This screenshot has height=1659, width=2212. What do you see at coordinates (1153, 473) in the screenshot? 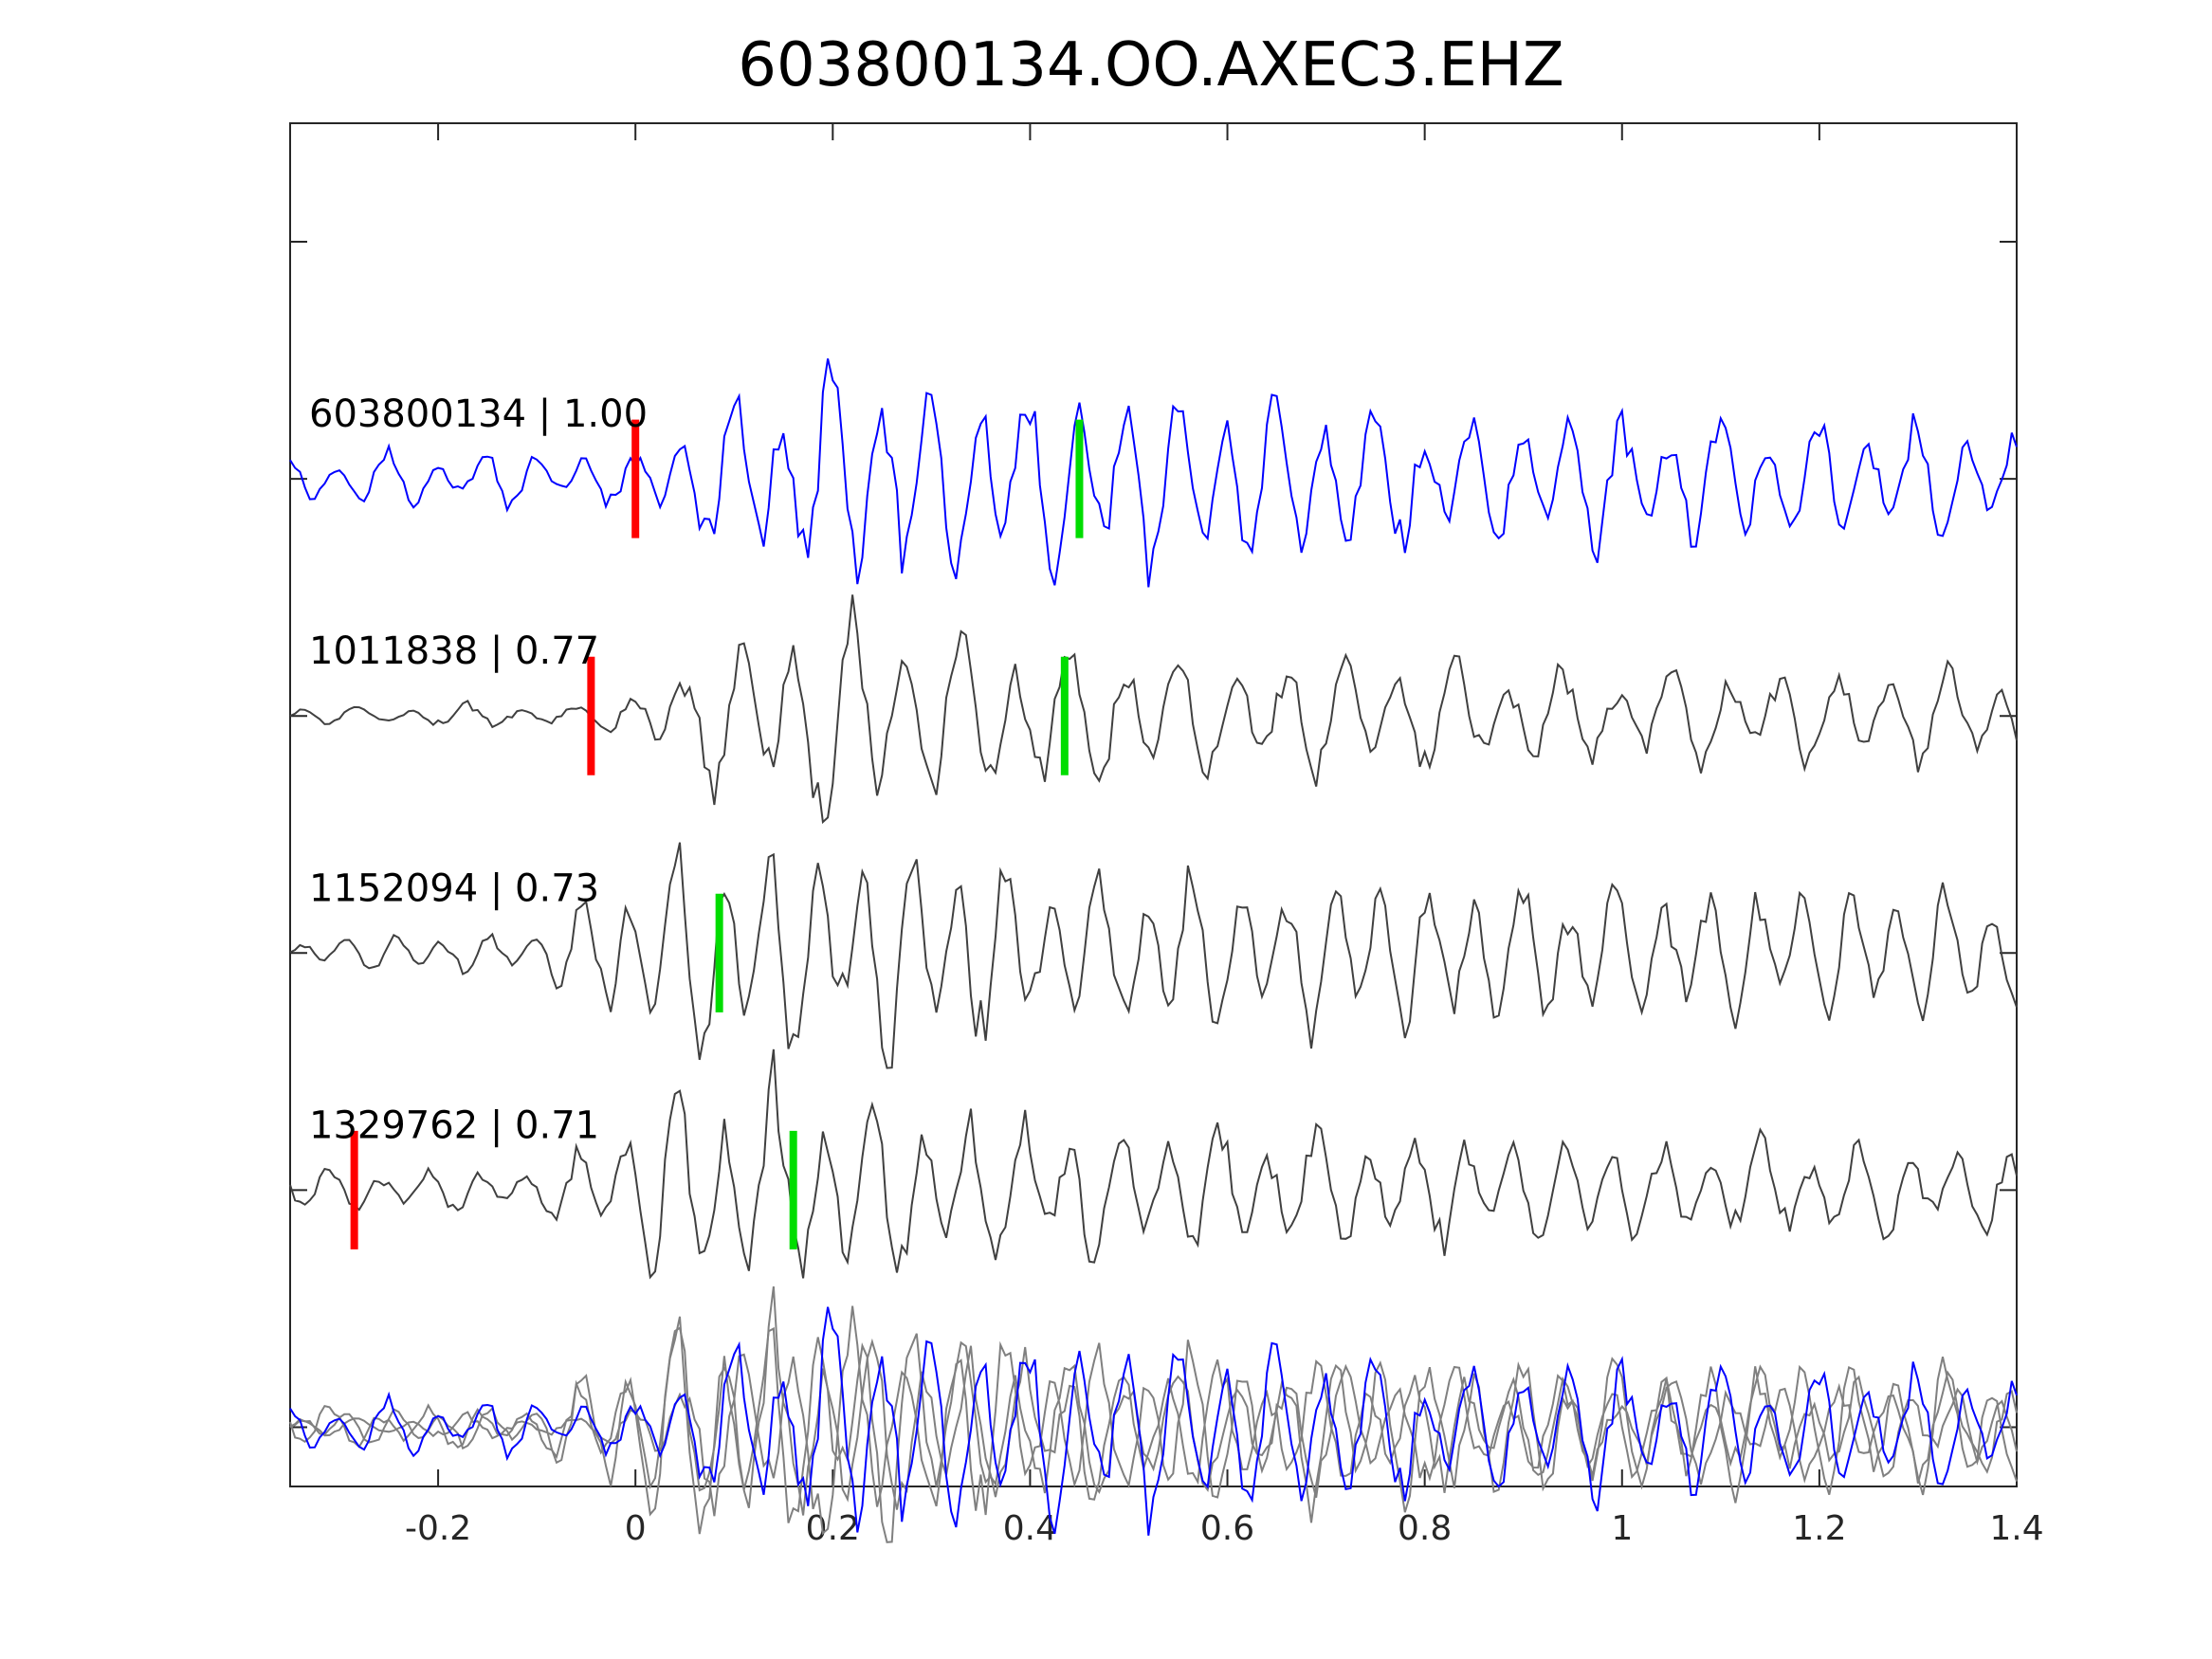
I see `reference-trace` at bounding box center [1153, 473].